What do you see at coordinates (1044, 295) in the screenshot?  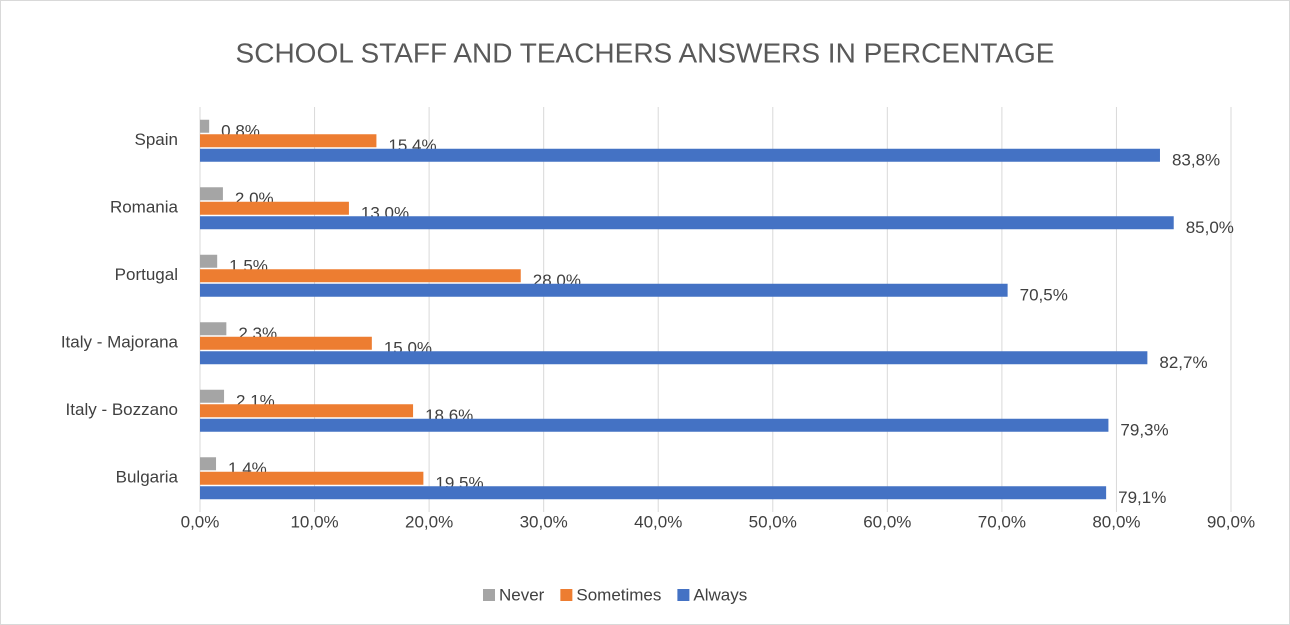 I see `data-label: 70,5%` at bounding box center [1044, 295].